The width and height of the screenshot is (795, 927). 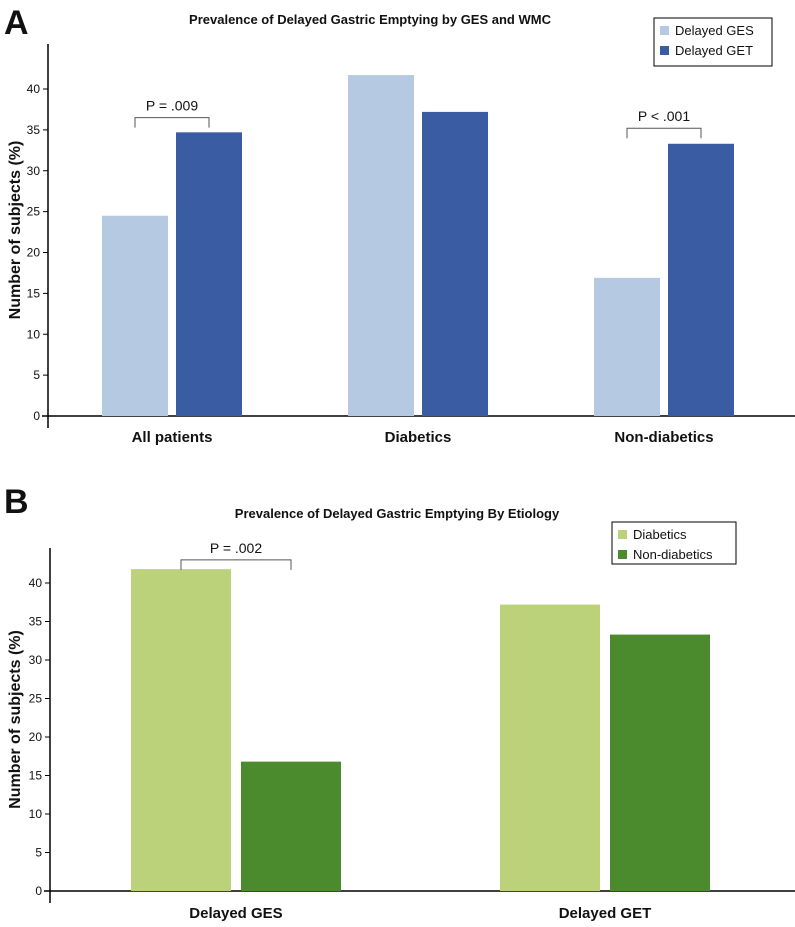 I want to click on p-value-label: P = .009, so click(x=172, y=106).